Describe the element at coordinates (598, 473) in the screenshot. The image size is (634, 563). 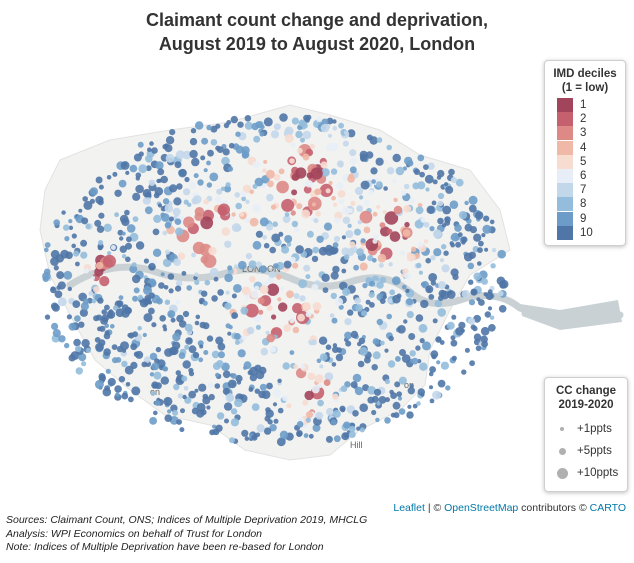
I see `cc-legend-label: +10ppts` at that location.